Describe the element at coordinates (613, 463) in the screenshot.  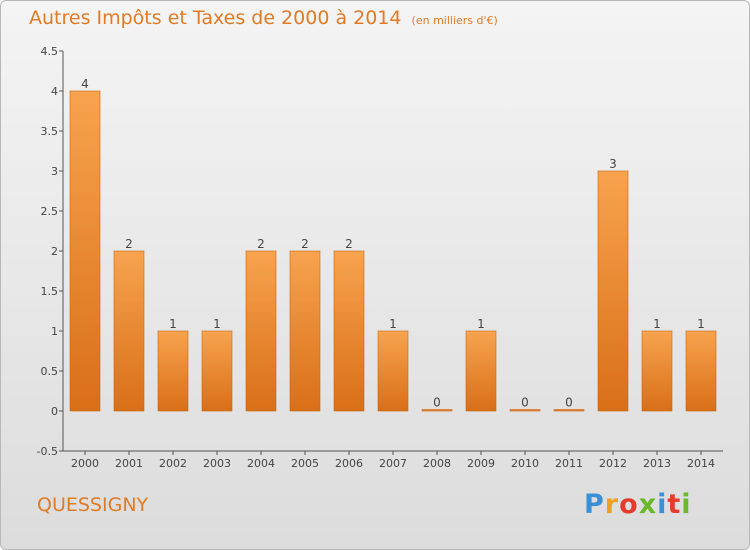
I see `x-tick-label: 2012` at that location.